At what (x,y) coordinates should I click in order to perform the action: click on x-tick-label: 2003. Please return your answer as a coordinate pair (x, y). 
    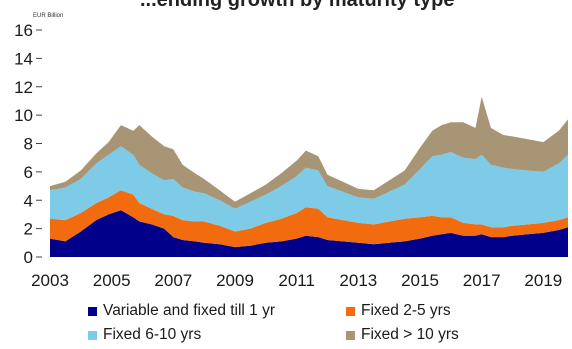
    Looking at the image, I should click on (50, 280).